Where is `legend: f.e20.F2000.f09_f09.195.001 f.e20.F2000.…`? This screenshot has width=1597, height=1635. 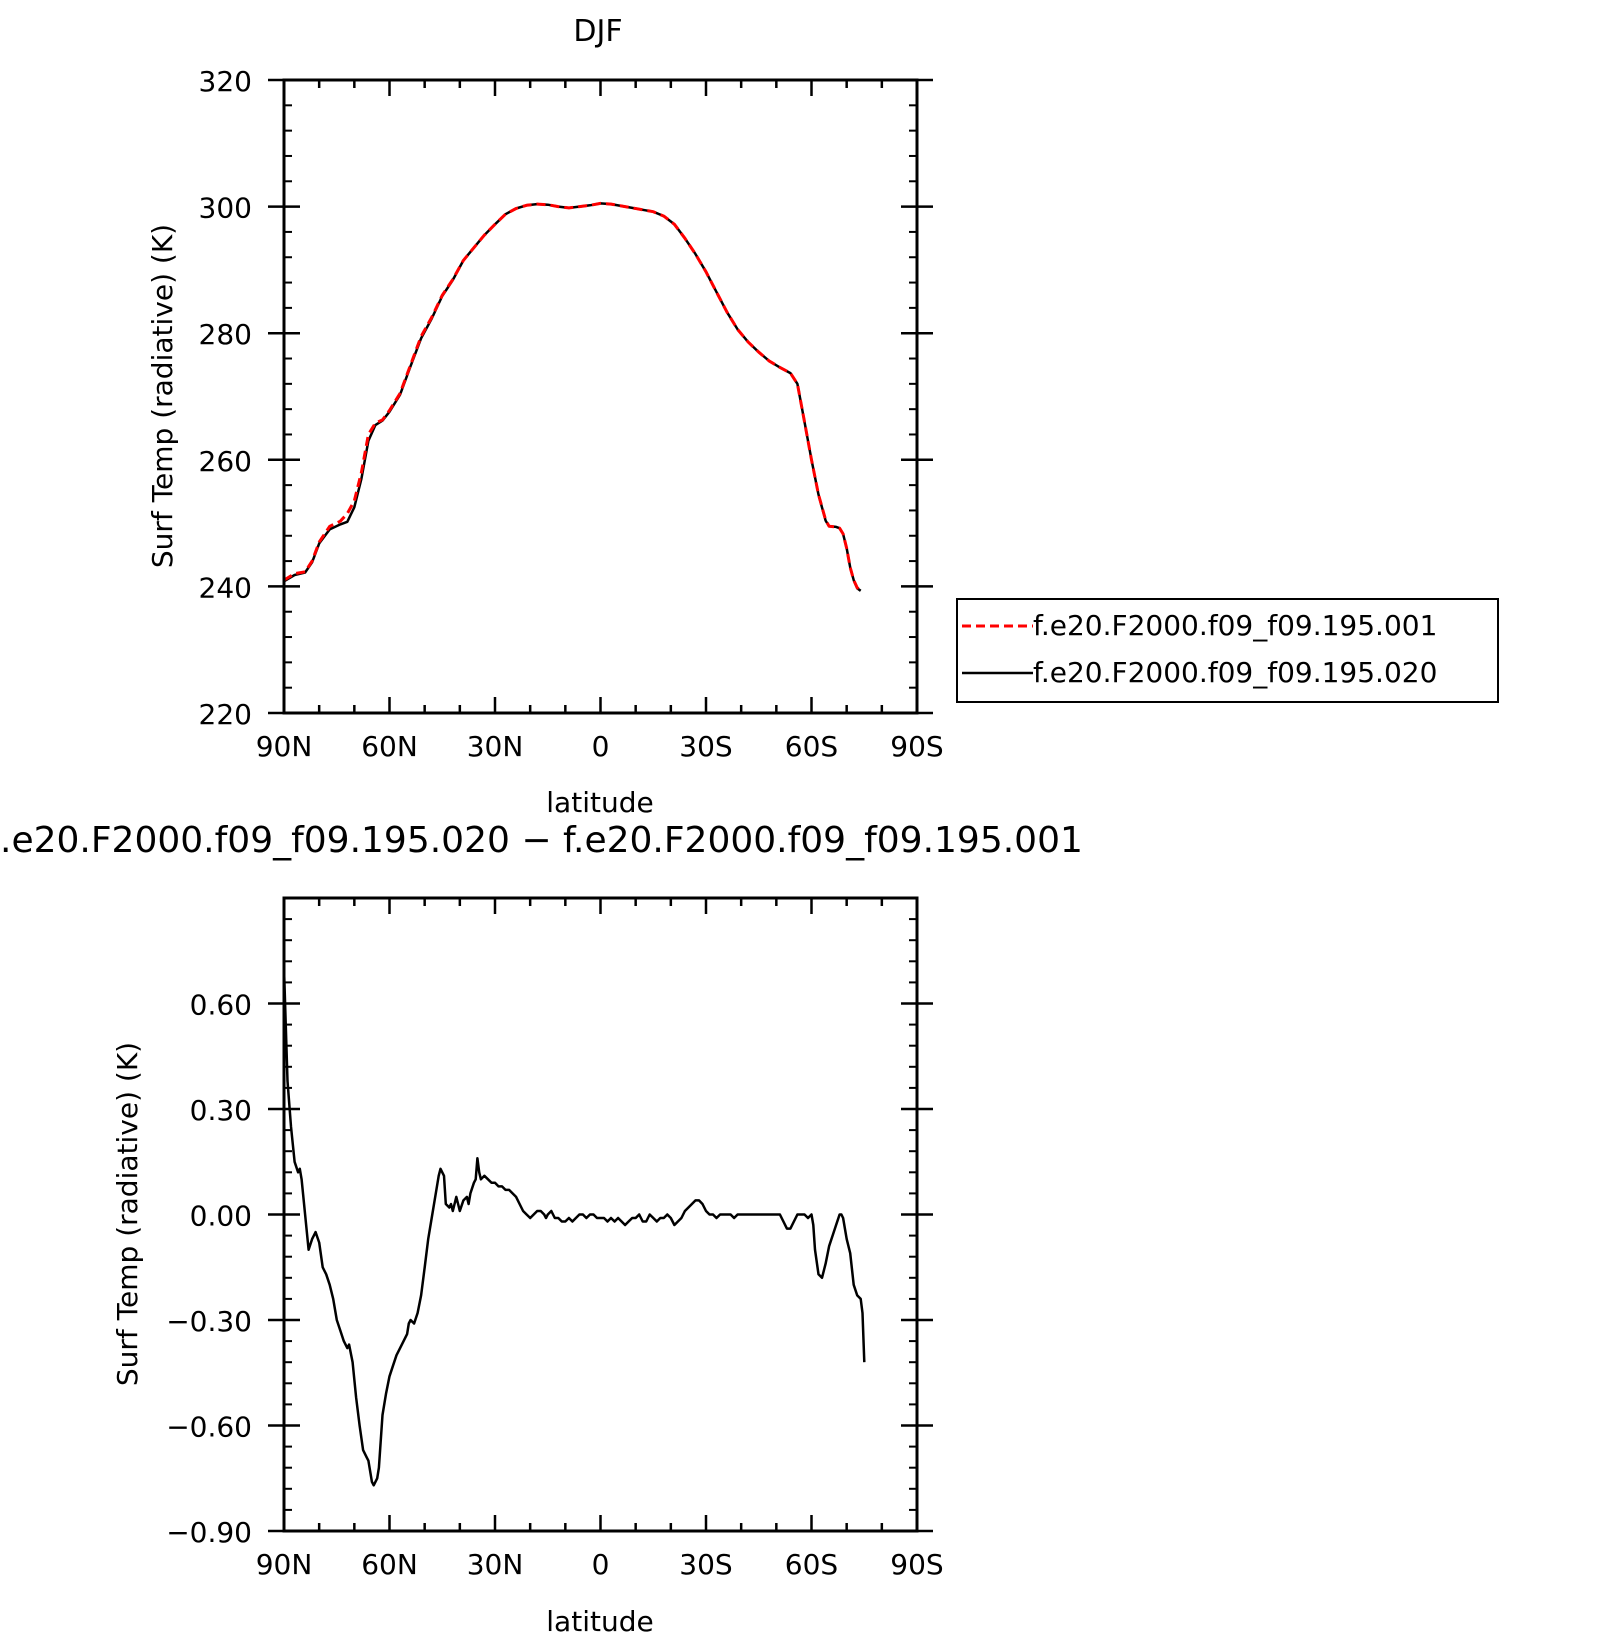
legend: f.e20.F2000.f09_f09.195.001 f.e20.F2000.… is located at coordinates (1227, 650).